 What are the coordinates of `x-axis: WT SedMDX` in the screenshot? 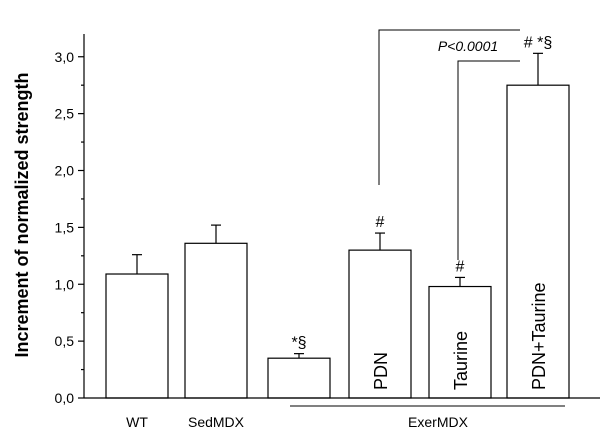 It's located at (342, 413).